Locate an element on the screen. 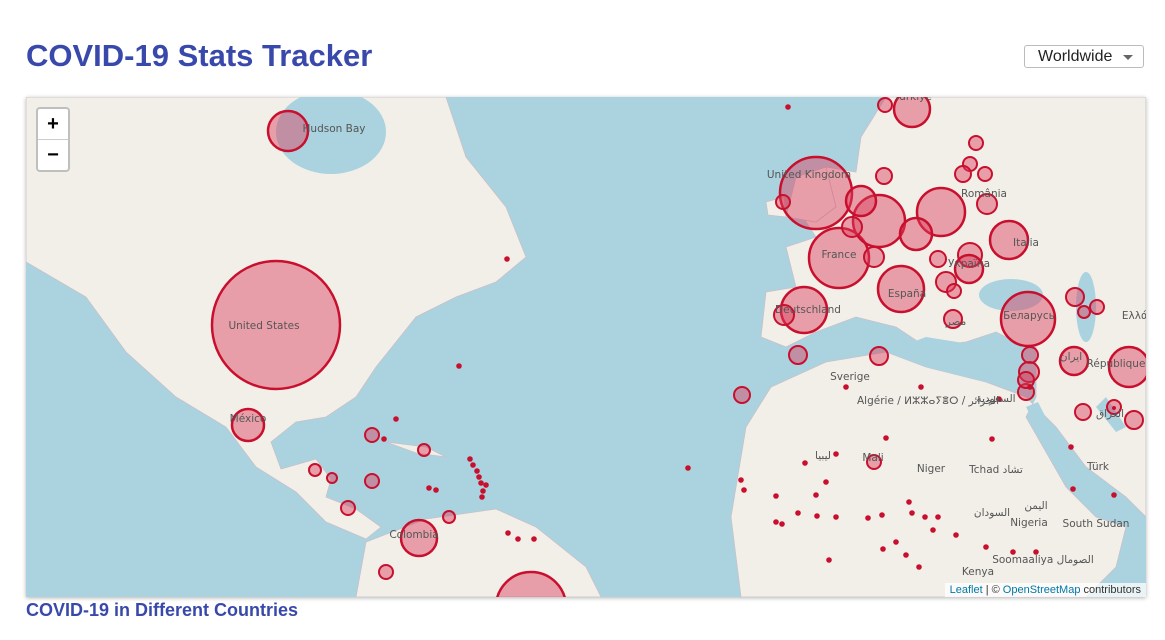 This screenshot has width=1165, height=640. map-label: Mali is located at coordinates (872, 458).